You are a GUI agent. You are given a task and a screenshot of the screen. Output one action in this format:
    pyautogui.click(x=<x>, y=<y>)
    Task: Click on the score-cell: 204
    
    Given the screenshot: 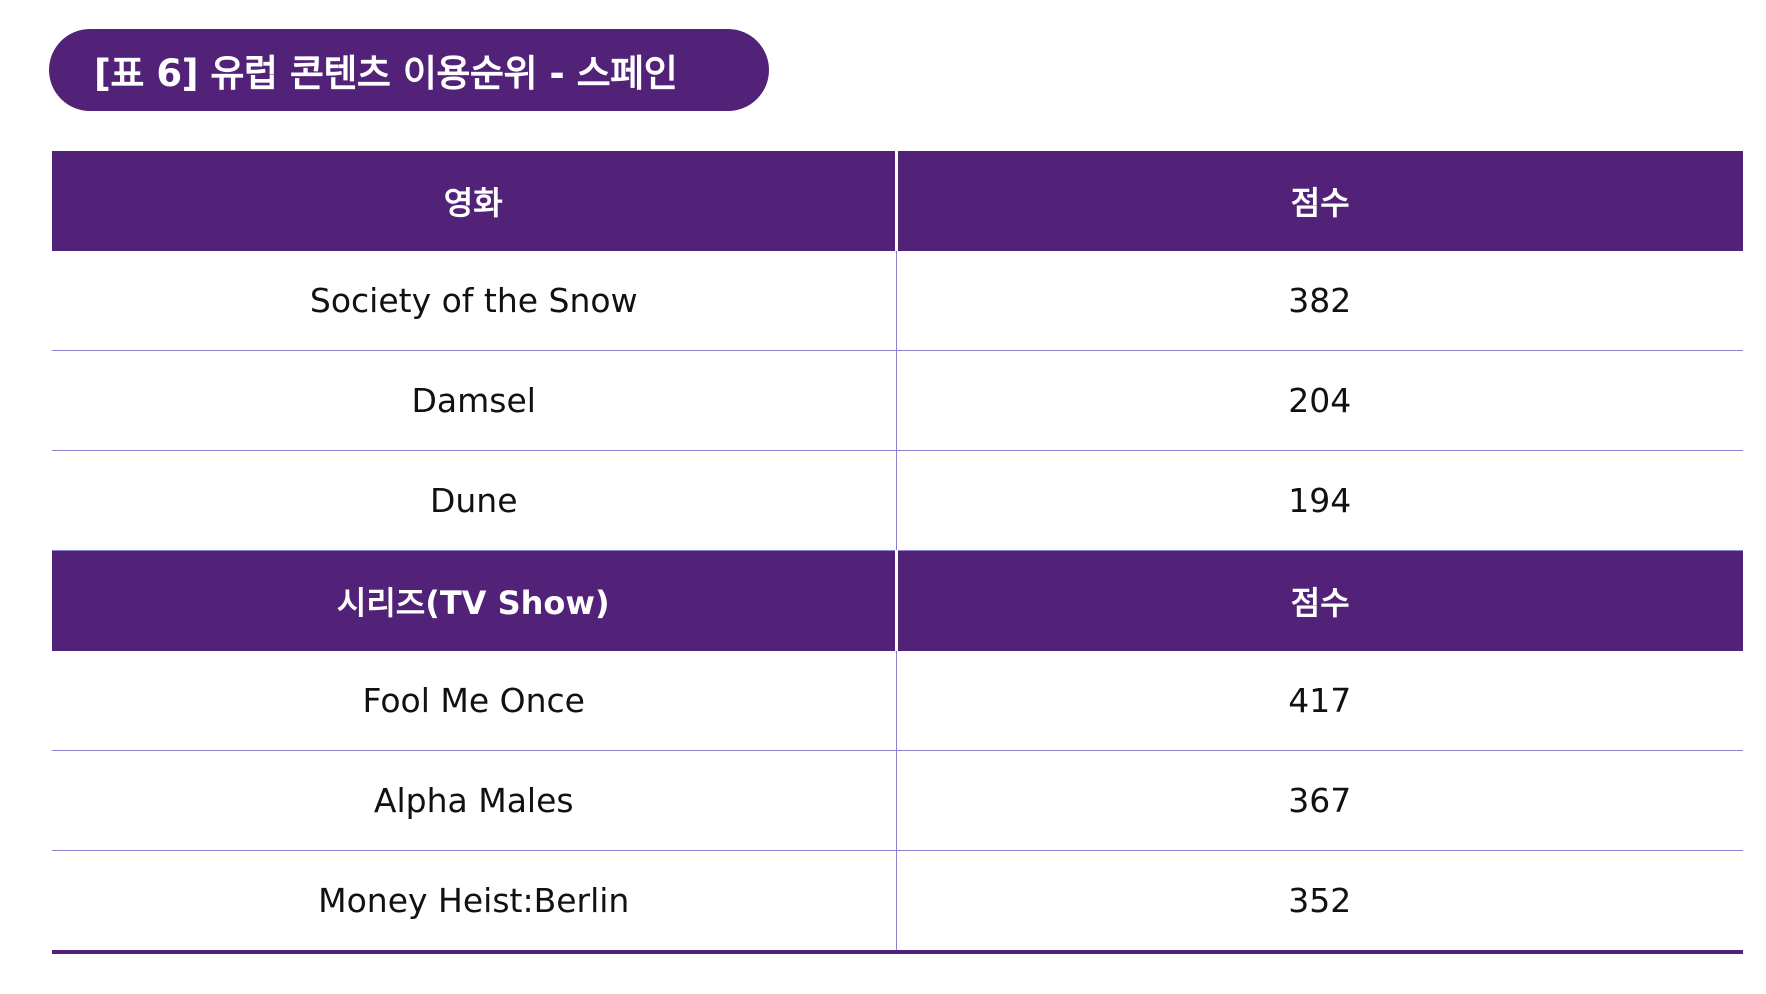 What is the action you would take?
    pyautogui.click(x=1319, y=400)
    